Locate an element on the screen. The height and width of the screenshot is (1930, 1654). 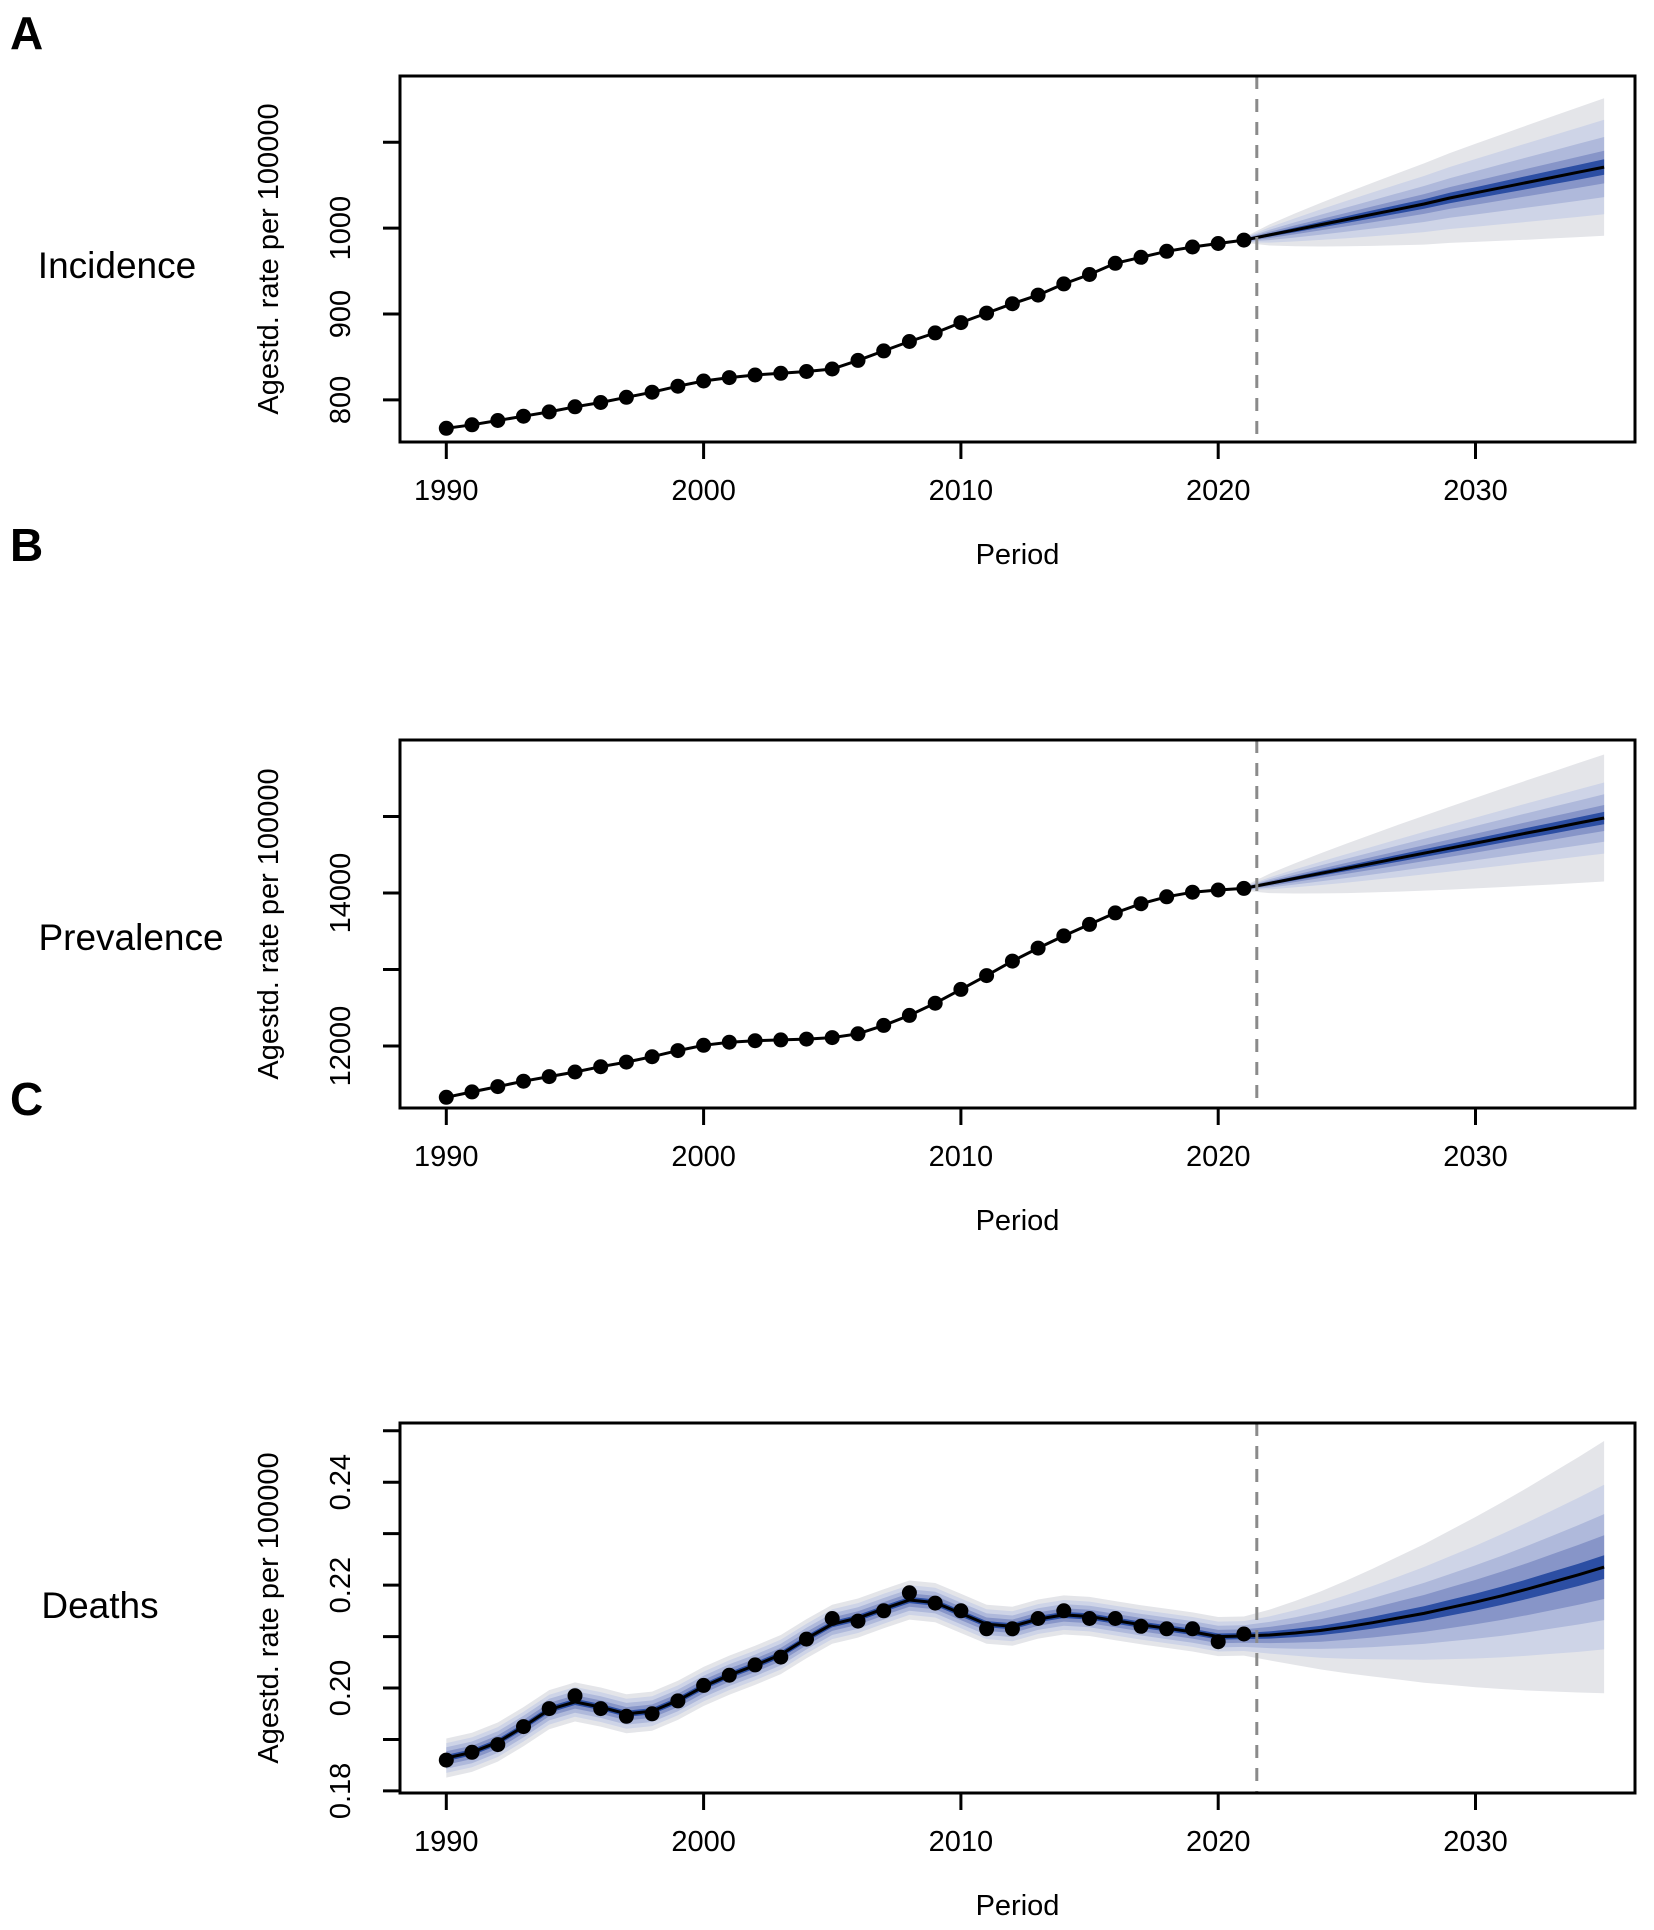
plot-box is located at coordinates (1017, 259).